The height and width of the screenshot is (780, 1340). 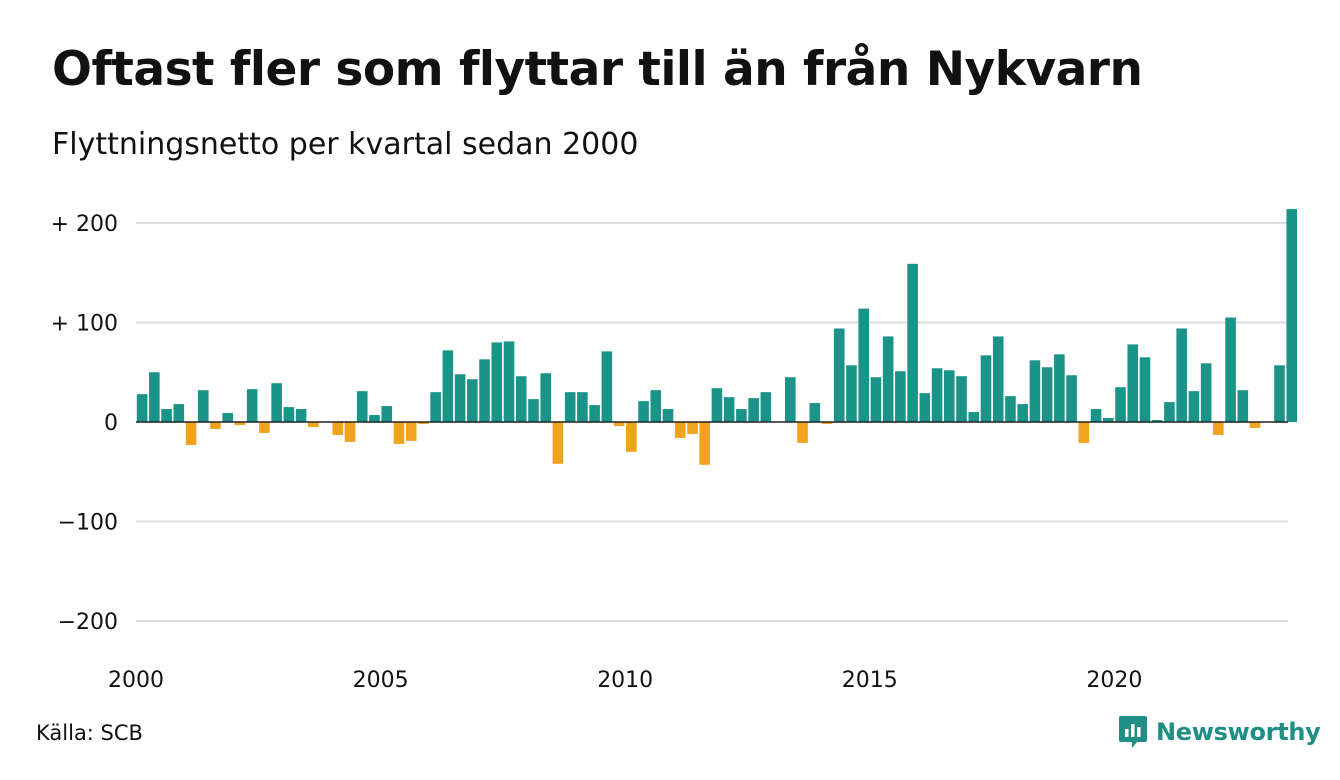 I want to click on y-tick-label: −100, so click(x=88, y=523).